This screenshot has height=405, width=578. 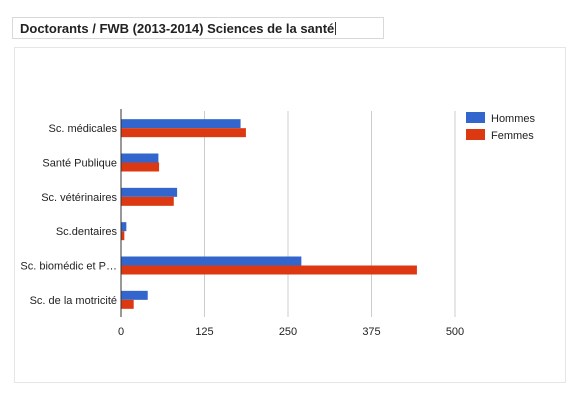 I want to click on x-tick-label: 250, so click(x=288, y=332).